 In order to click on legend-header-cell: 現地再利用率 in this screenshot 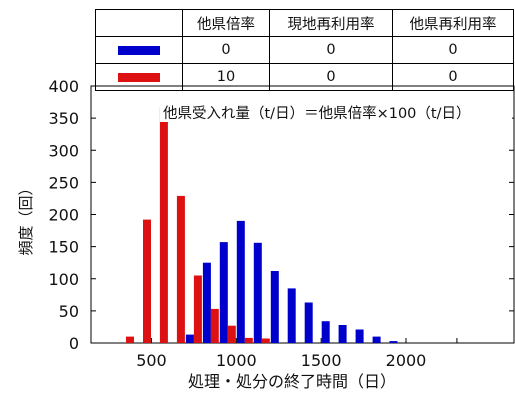, I will do `click(331, 23)`.